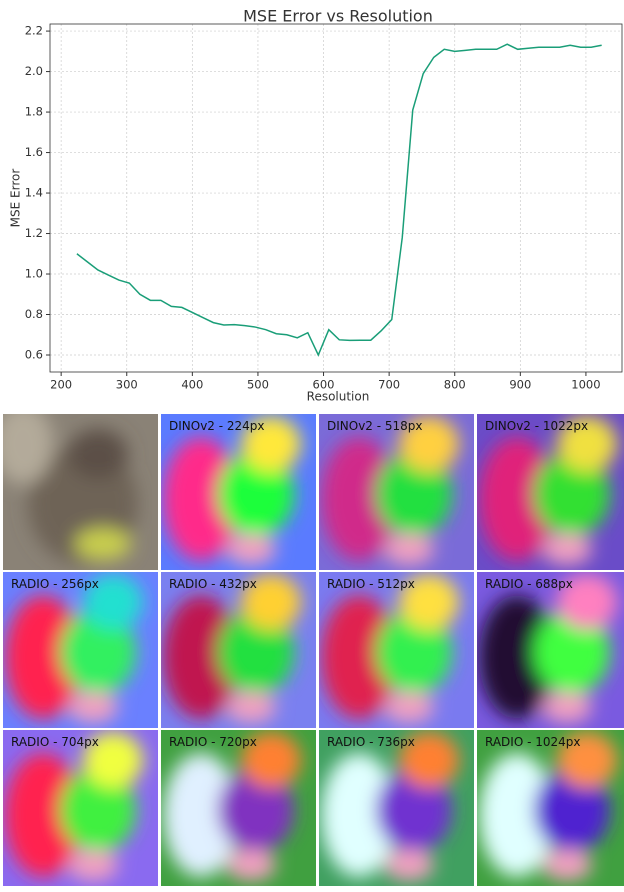 The height and width of the screenshot is (892, 624). I want to click on chart-title: MSE Error vs Resolution, so click(338, 16).